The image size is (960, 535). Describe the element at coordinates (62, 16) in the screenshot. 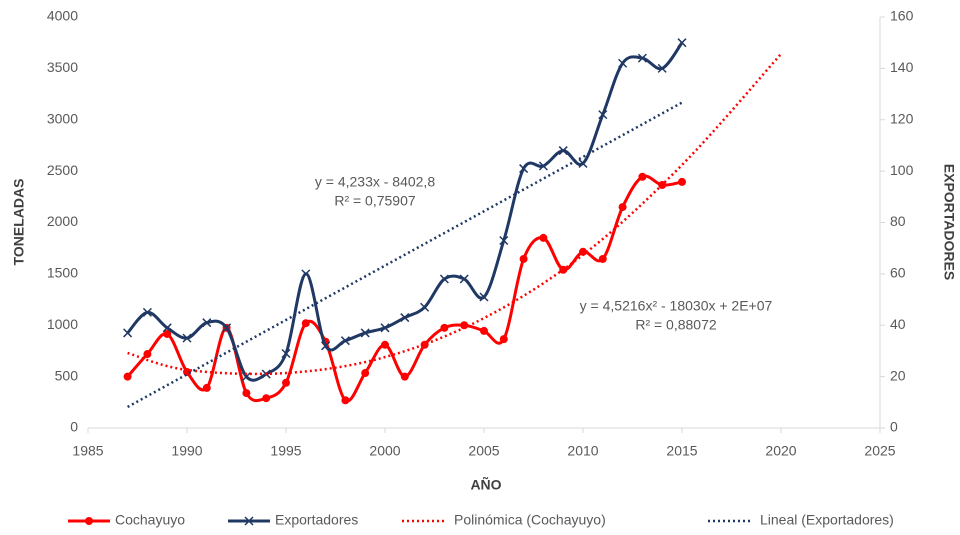

I see `y-tick-label: 4000` at that location.